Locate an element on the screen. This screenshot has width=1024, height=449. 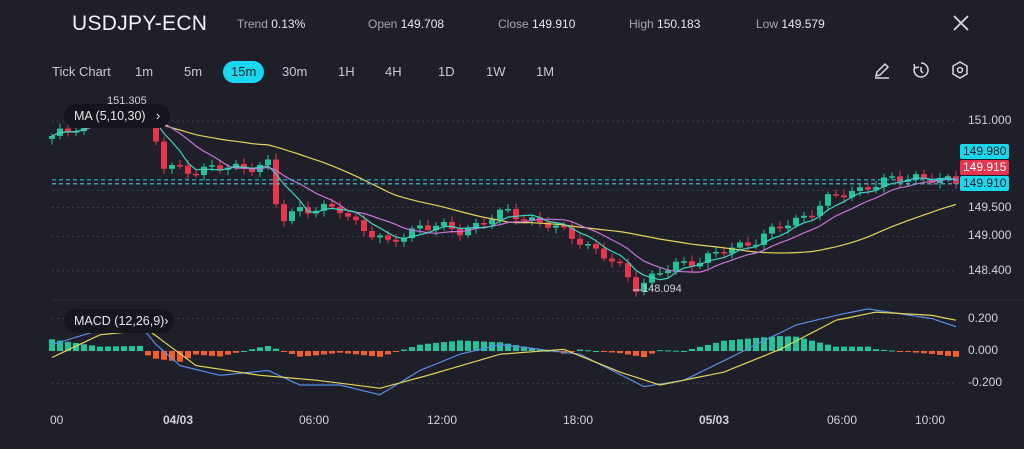
high-annotation: 151.305 is located at coordinates (127, 101).